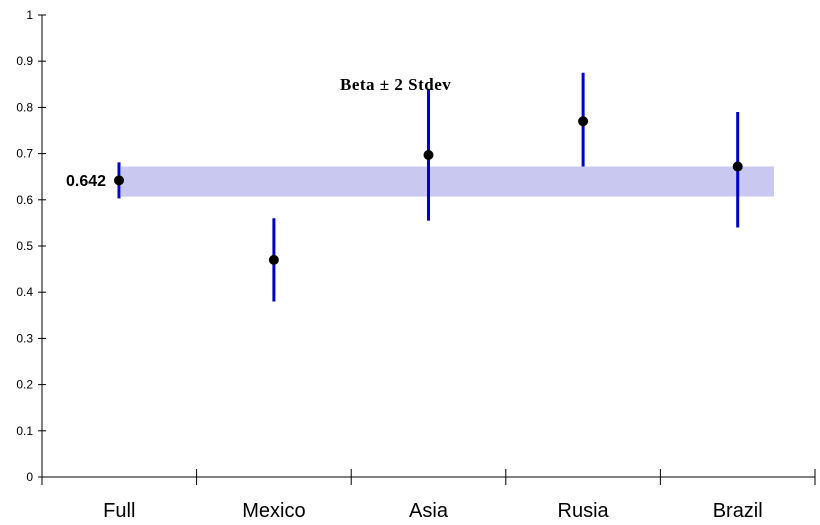  What do you see at coordinates (584, 511) in the screenshot?
I see `x-tick-label: Rusia` at bounding box center [584, 511].